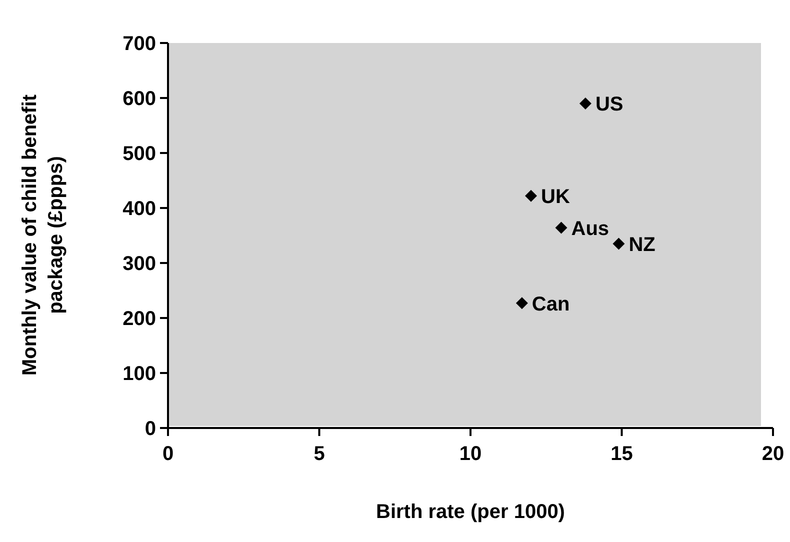 This screenshot has height=542, width=790. Describe the element at coordinates (150, 429) in the screenshot. I see `y-tick-label: 0` at that location.